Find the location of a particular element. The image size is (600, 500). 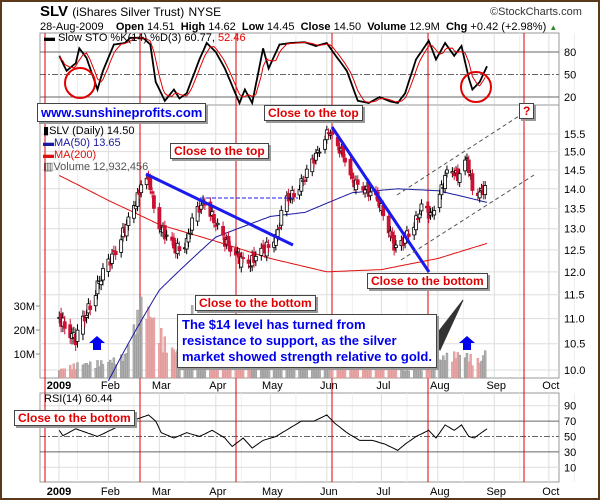

rsi-tick-label: 70 is located at coordinates (570, 422).